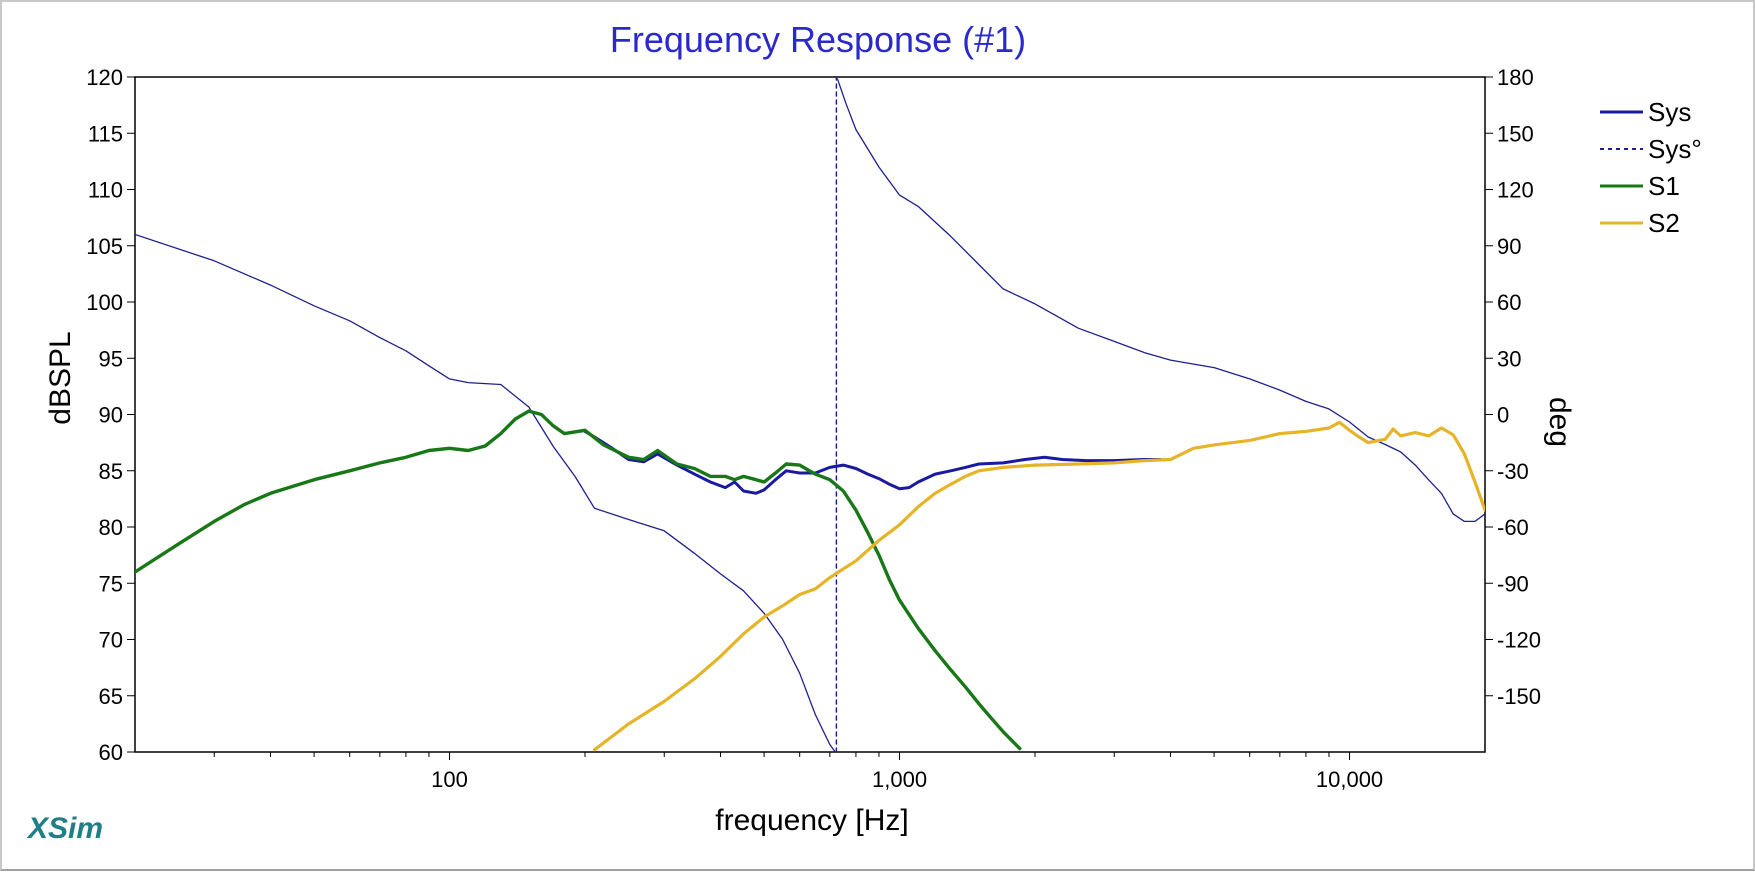 Image resolution: width=1755 pixels, height=877 pixels. What do you see at coordinates (1349, 779) in the screenshot?
I see `x-tick-label: 10,000` at bounding box center [1349, 779].